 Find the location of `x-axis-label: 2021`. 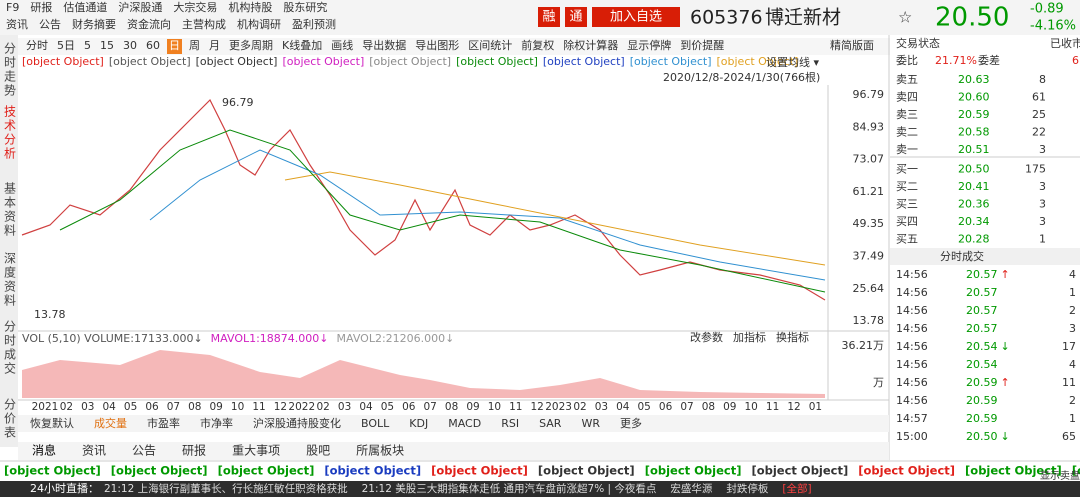

x-axis-label: 2021 is located at coordinates (45, 407).